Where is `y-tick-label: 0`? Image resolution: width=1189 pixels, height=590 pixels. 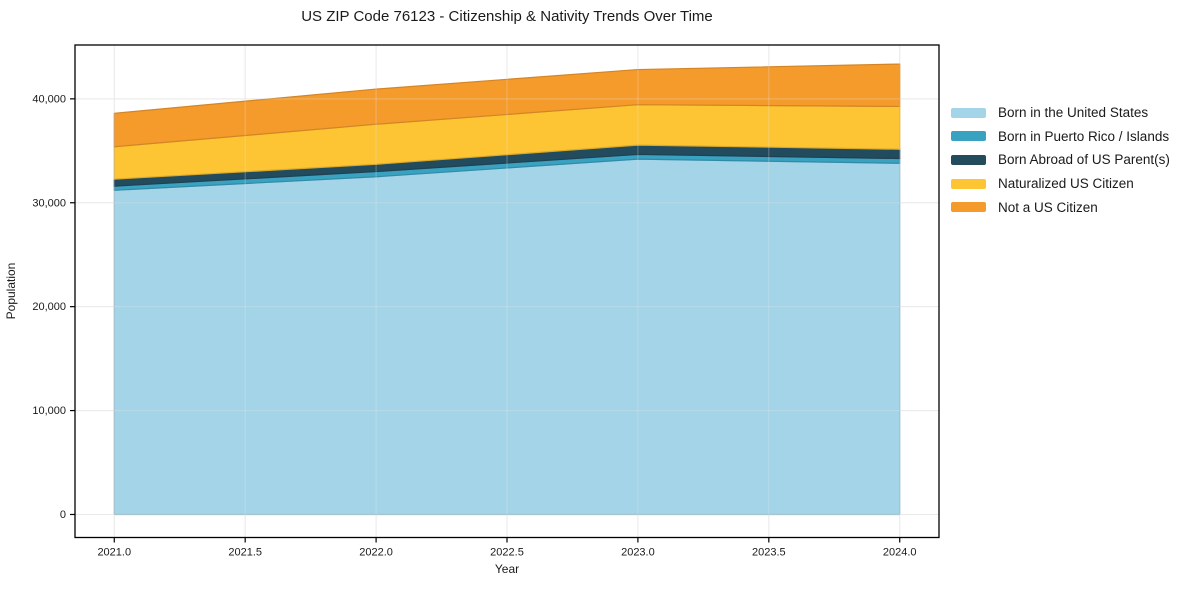
y-tick-label: 0 is located at coordinates (63, 515).